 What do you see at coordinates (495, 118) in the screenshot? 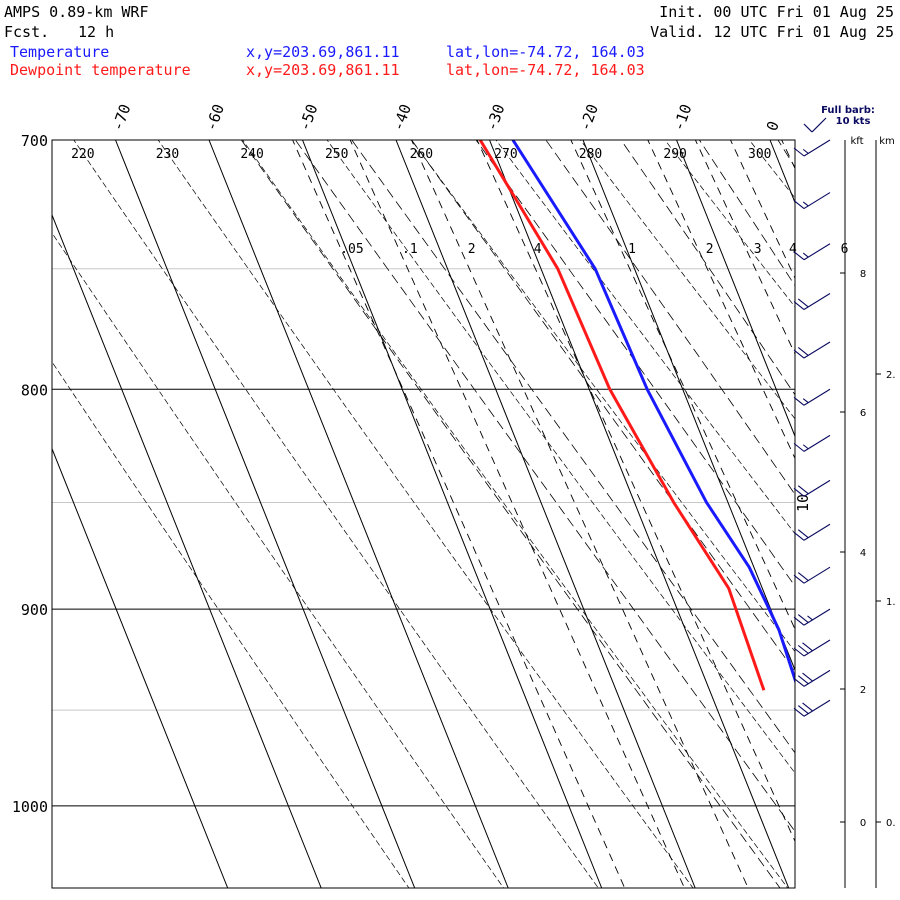
I see `temperature-tick-label: -30` at bounding box center [495, 118].